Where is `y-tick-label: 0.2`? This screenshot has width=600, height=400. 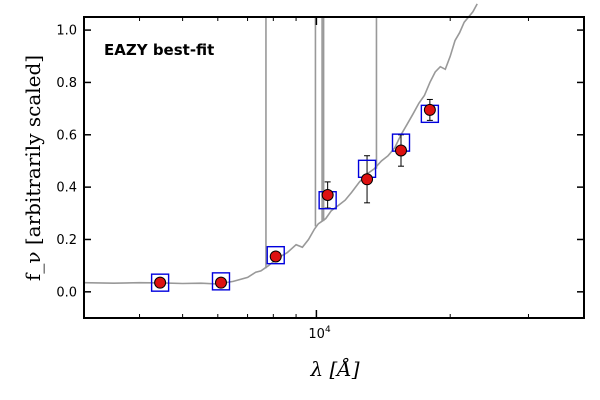
y-tick-label: 0.2 is located at coordinates (66, 240).